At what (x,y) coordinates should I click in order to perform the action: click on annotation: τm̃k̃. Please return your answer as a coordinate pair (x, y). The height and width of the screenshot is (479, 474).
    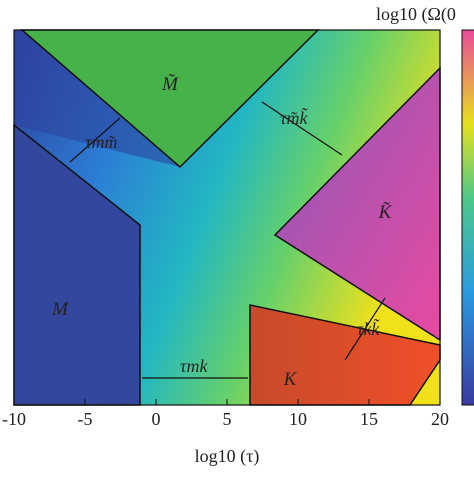
    Looking at the image, I should click on (294, 117).